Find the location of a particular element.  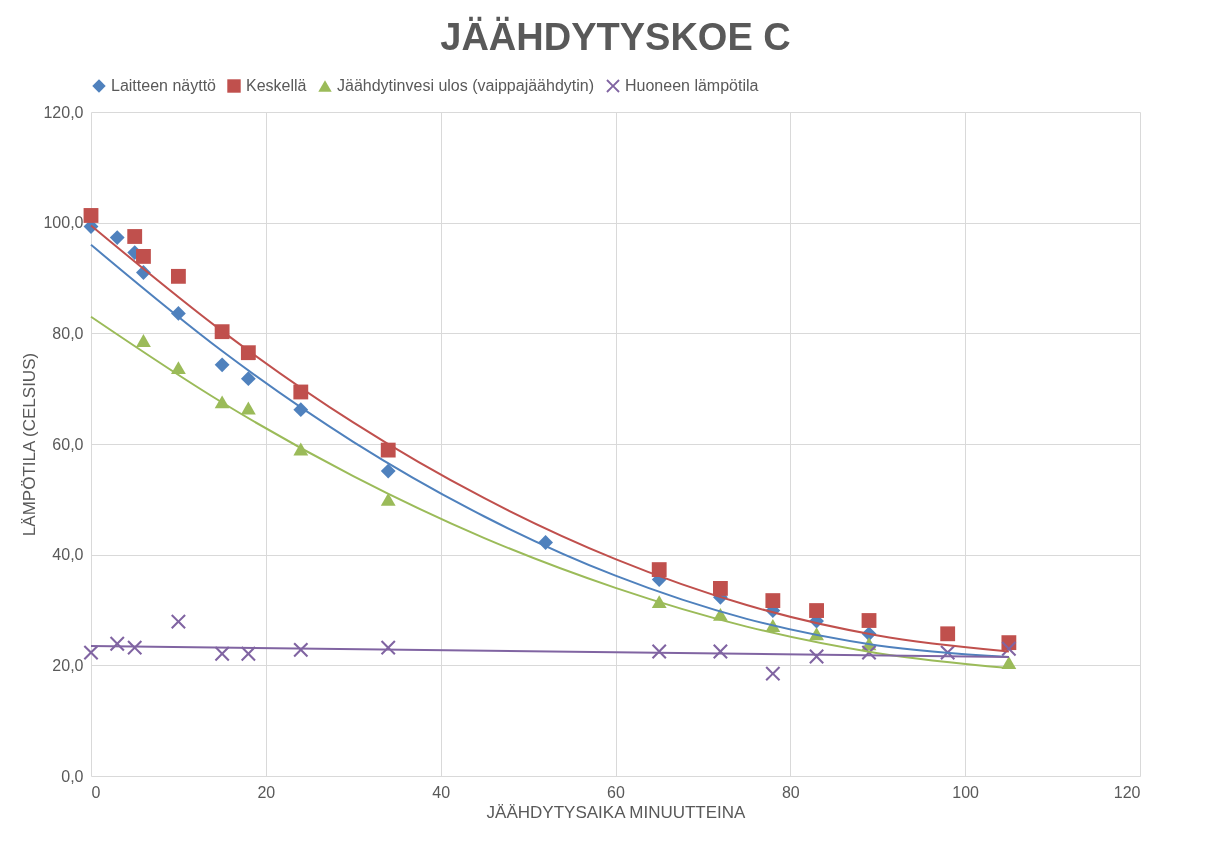

legend-label: Jäähdytinvesi ulos (vaippajäähdytin) is located at coordinates (466, 85).